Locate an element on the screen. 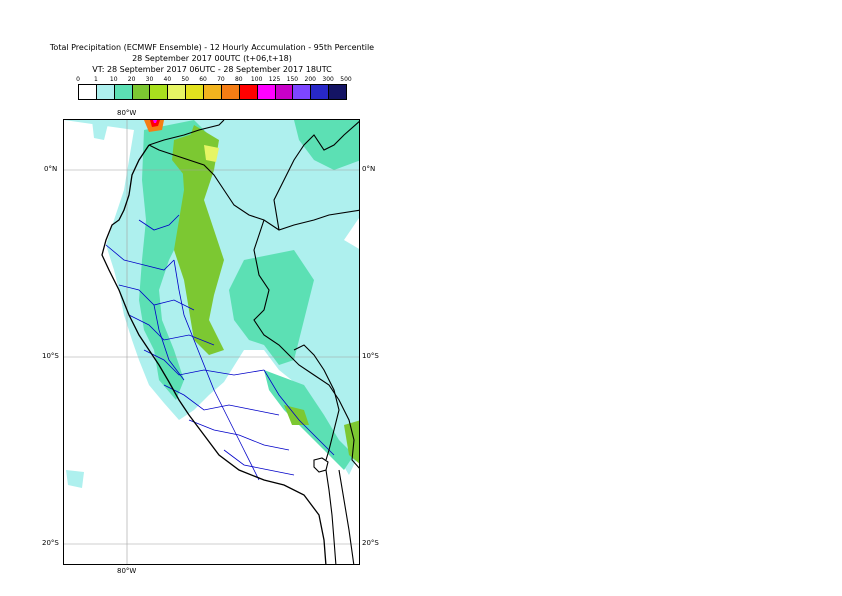 Image resolution: width=842 pixels, height=596 pixels. longitude-label-bottom: 80°W is located at coordinates (127, 571).